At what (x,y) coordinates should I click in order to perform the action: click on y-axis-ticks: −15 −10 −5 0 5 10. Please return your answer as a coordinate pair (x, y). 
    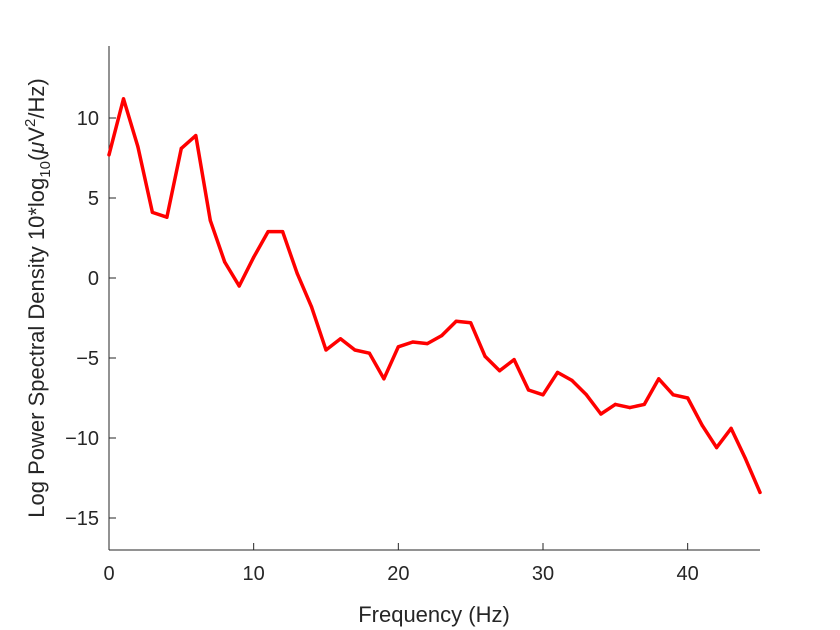
    Looking at the image, I should click on (90, 319).